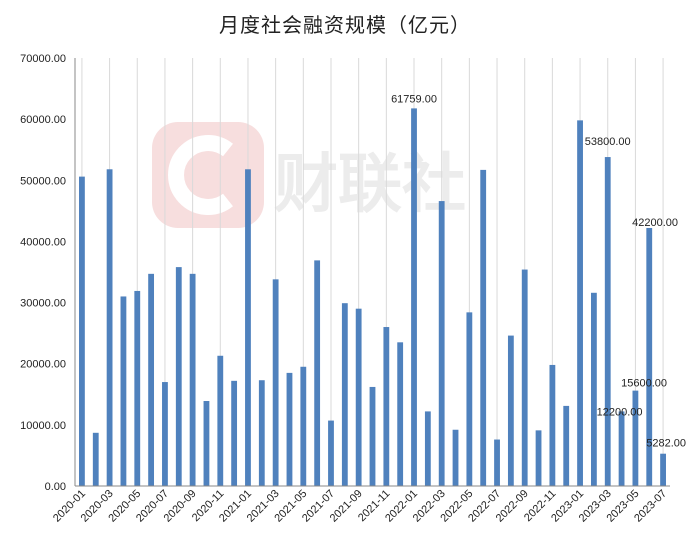 The image size is (691, 547). I want to click on data-label: 12200.00, so click(620, 412).